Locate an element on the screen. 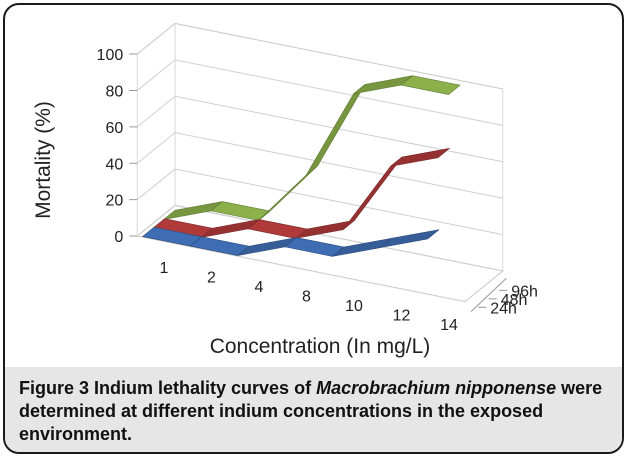  series-24h is located at coordinates (290, 241).